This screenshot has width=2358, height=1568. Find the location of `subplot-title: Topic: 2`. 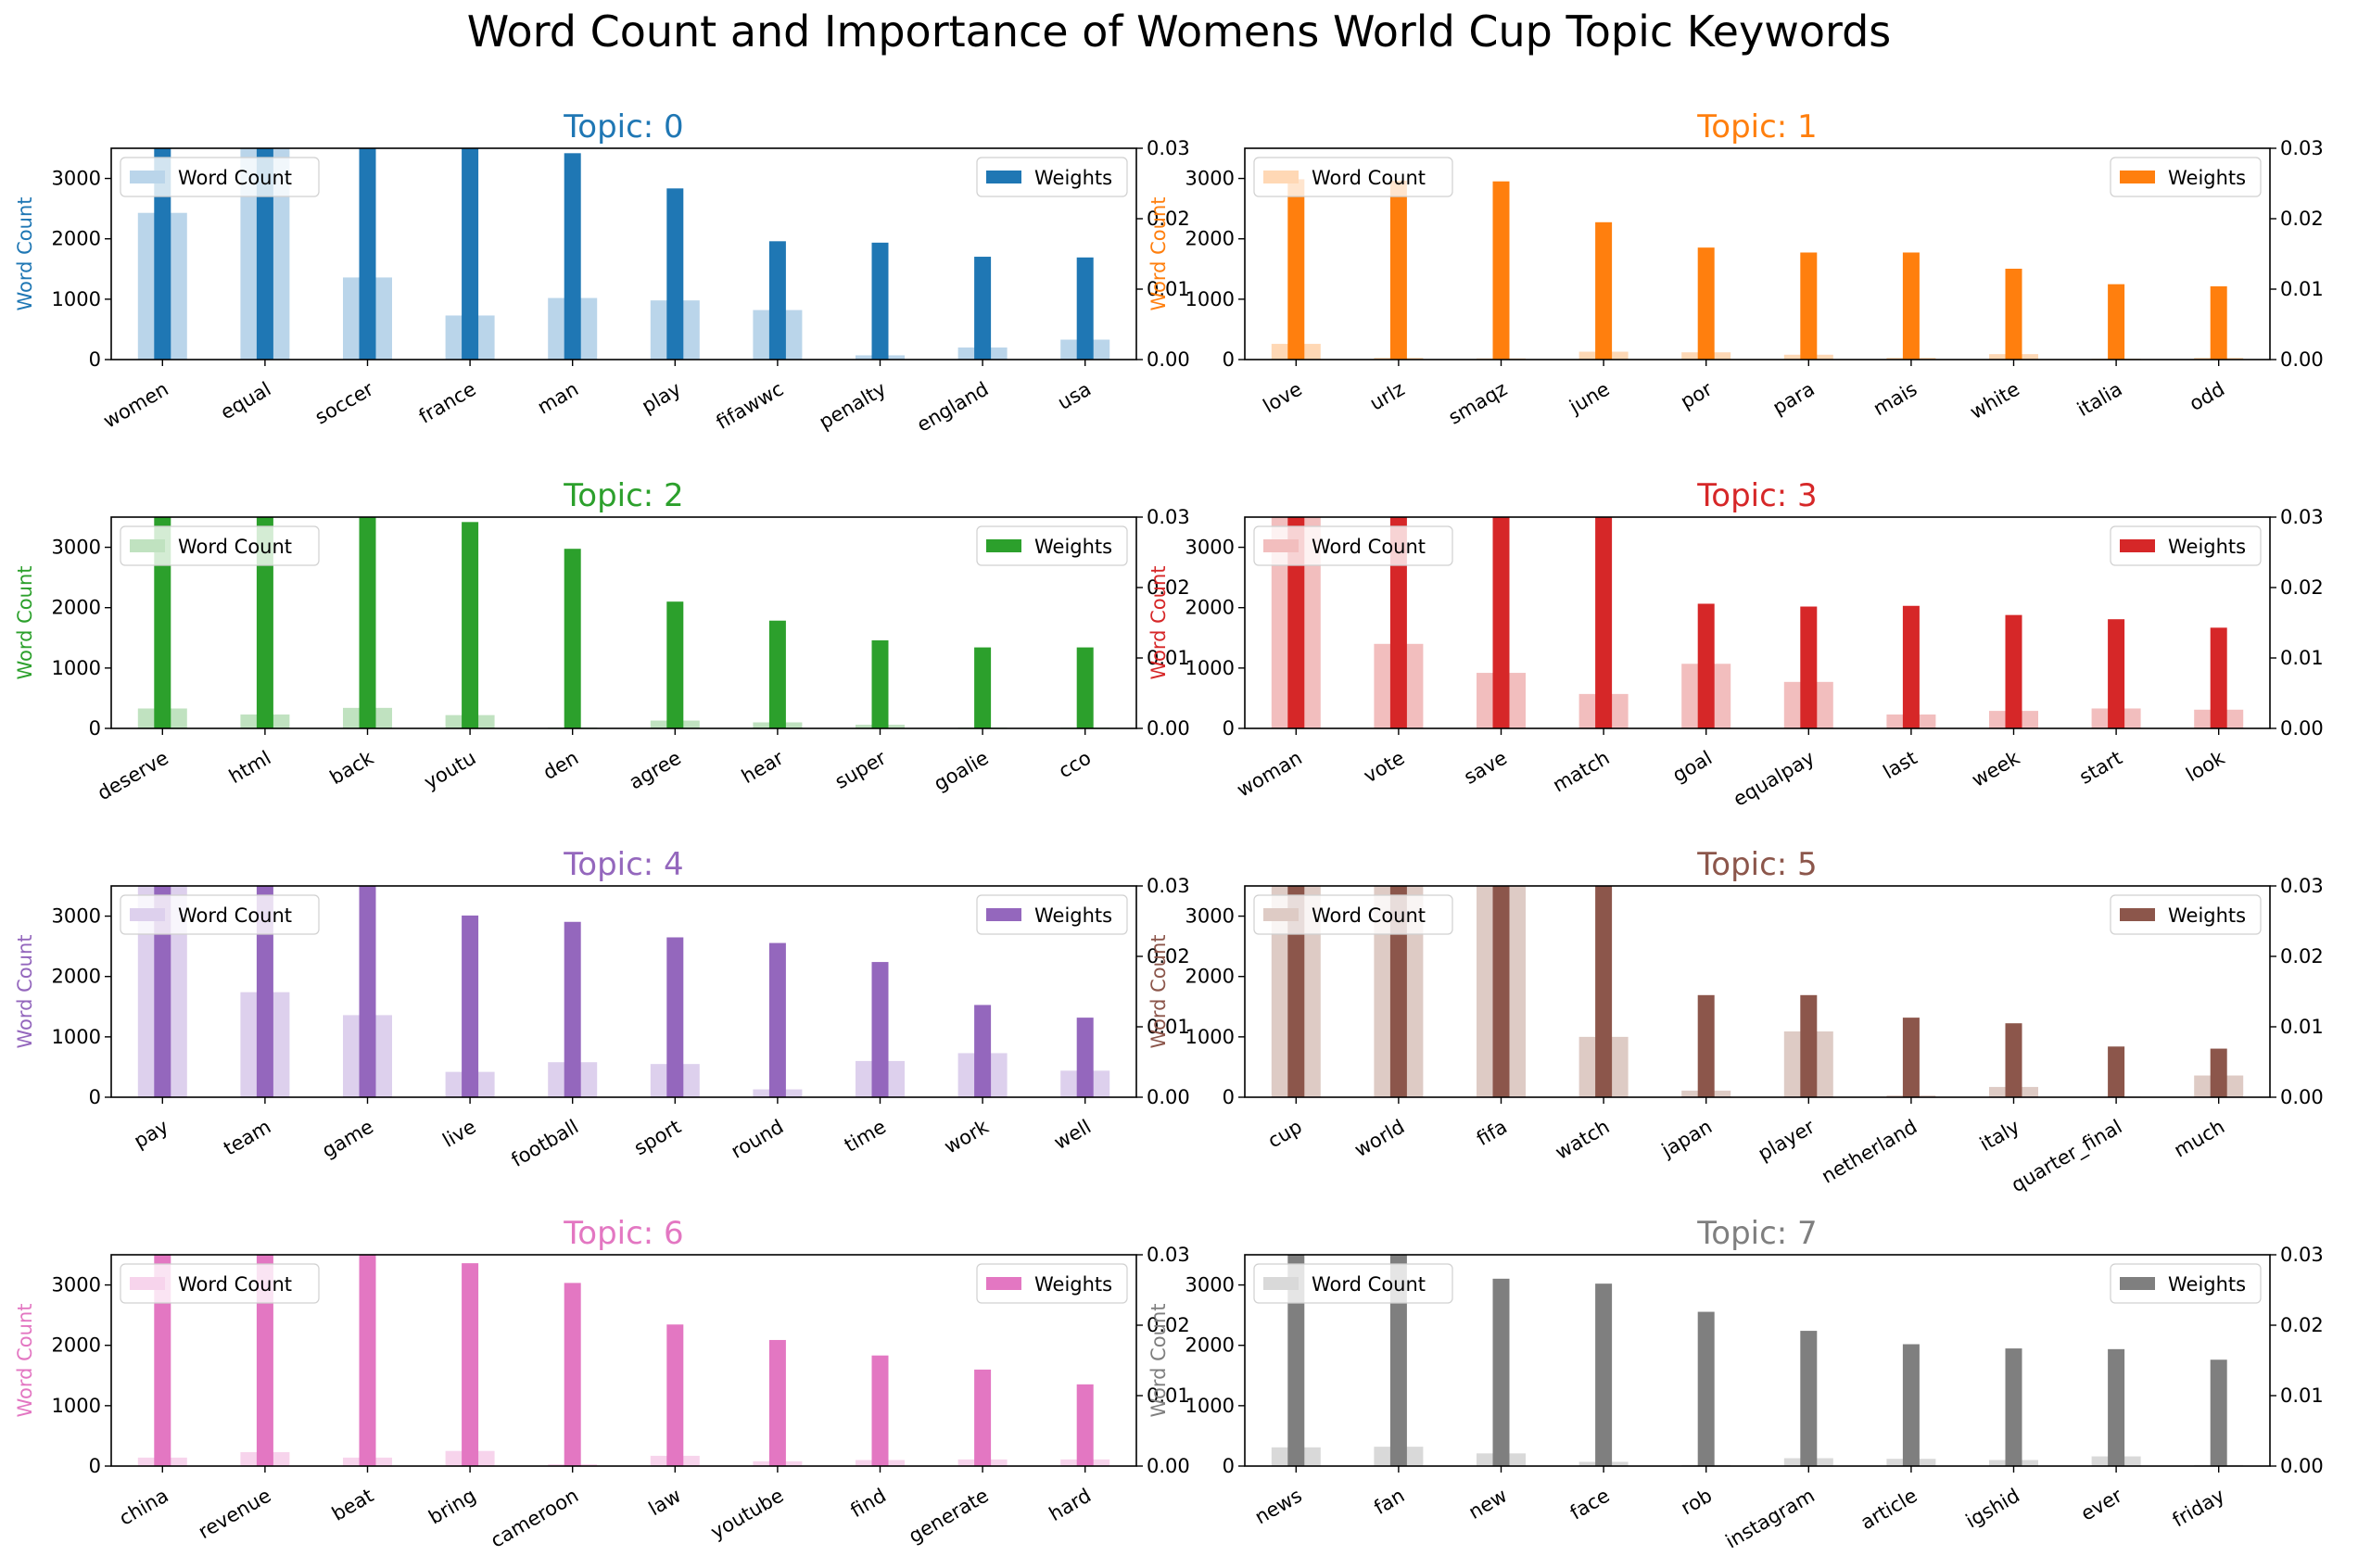

subplot-title: Topic: 2 is located at coordinates (623, 495).